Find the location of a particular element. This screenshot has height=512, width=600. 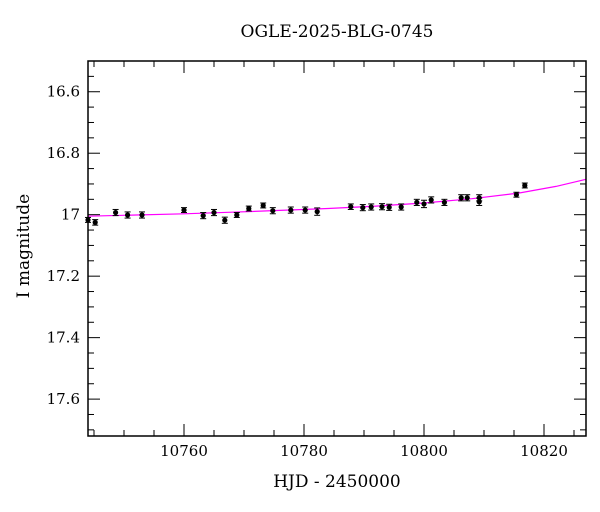

x-axis-label: HJD - 2450000 is located at coordinates (337, 482).